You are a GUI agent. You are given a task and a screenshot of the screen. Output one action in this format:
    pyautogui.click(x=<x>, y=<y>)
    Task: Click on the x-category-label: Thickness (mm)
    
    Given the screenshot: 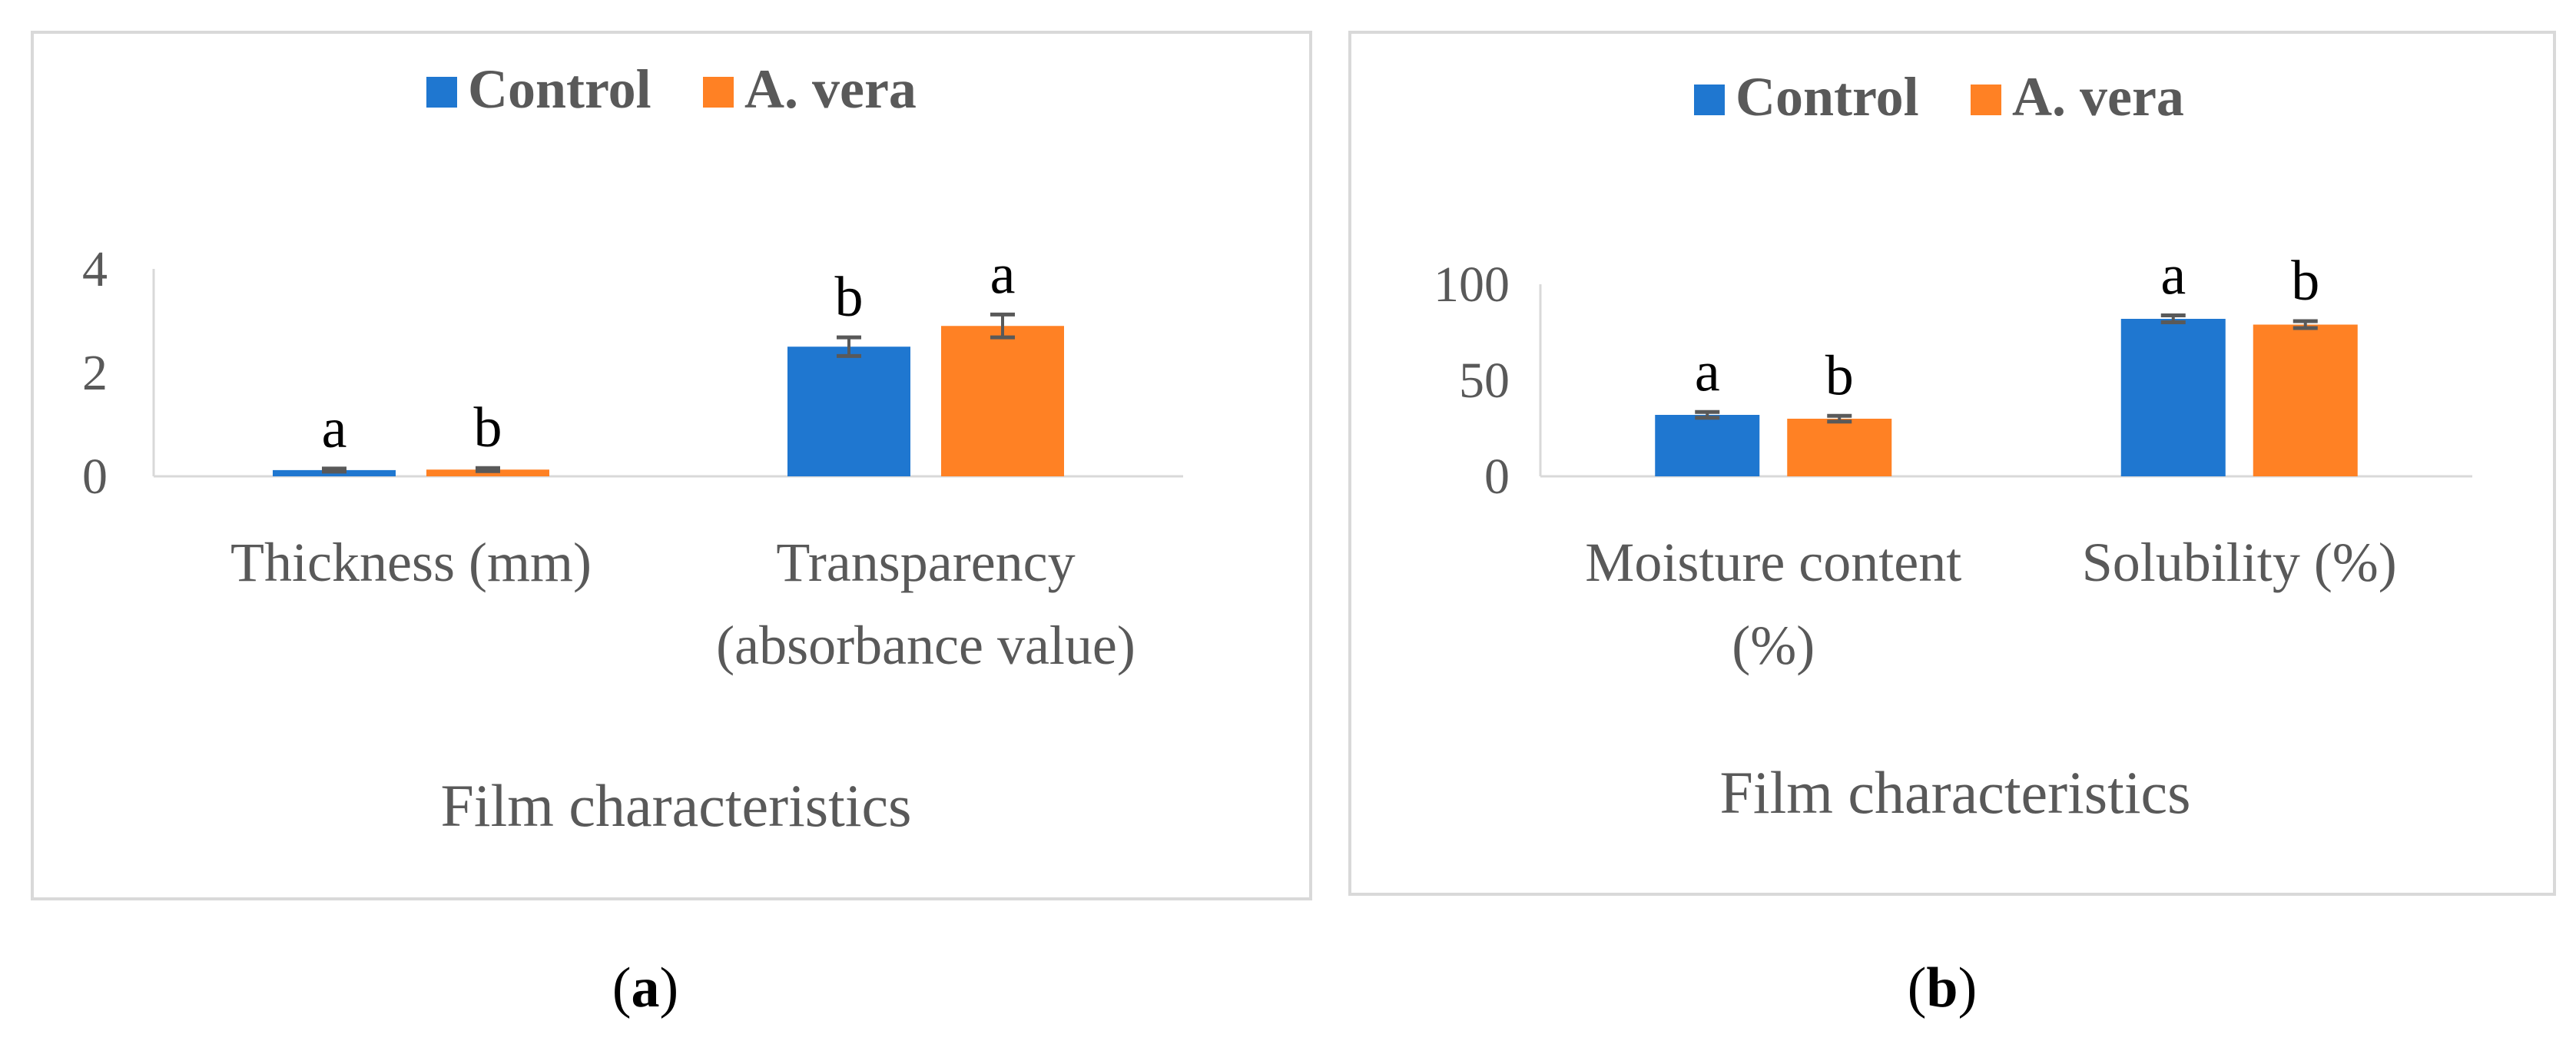 What is the action you would take?
    pyautogui.click(x=411, y=562)
    